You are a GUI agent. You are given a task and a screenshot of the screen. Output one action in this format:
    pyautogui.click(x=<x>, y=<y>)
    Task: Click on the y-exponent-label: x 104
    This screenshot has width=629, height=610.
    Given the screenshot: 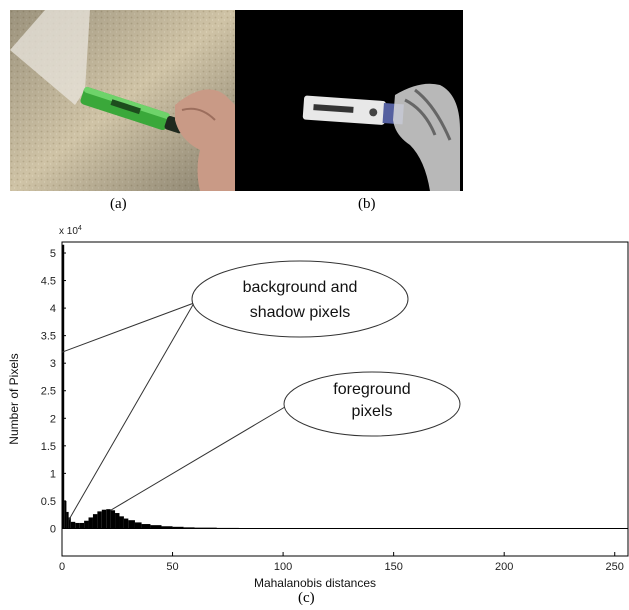 What is the action you would take?
    pyautogui.click(x=70, y=231)
    